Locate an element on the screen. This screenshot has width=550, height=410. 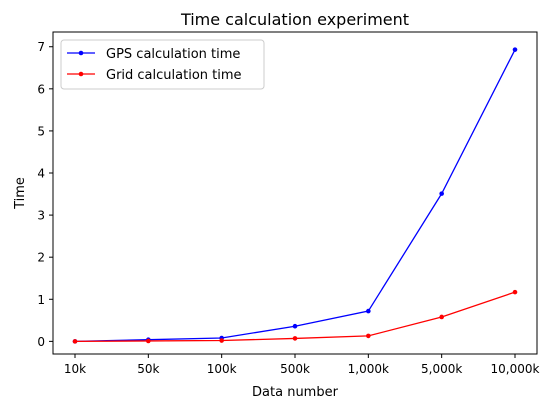
x-tick-label: 10k is located at coordinates (75, 369).